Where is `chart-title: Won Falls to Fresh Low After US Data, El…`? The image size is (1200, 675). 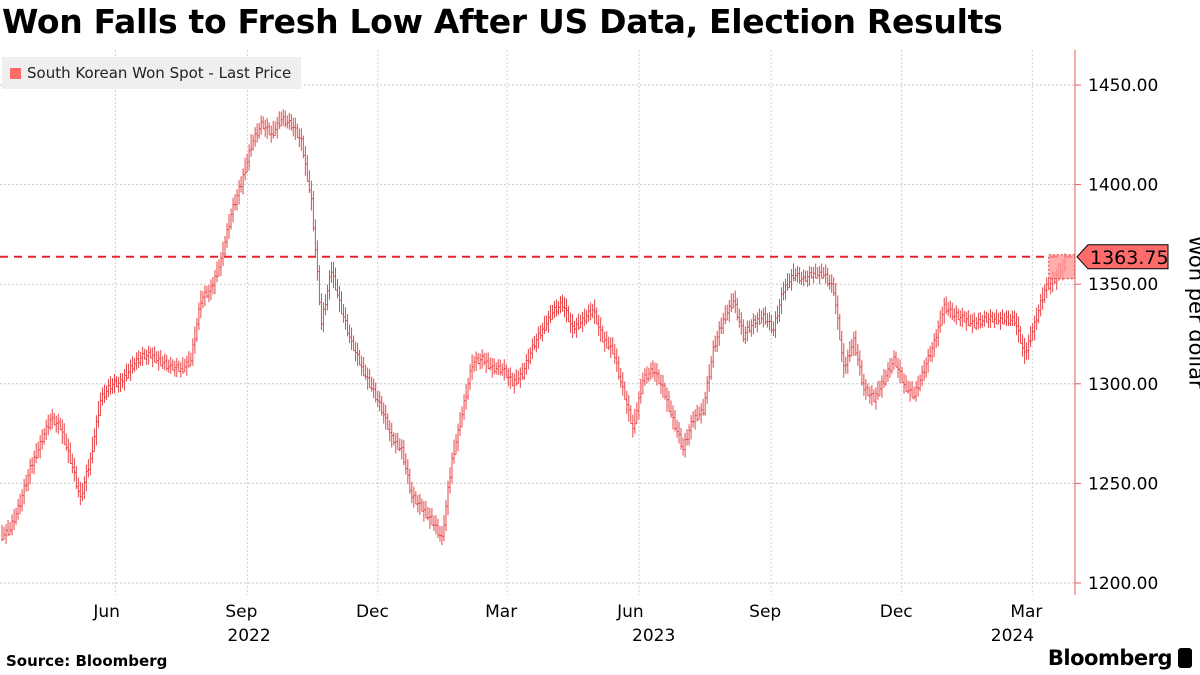
chart-title: Won Falls to Fresh Low After US Data, El… is located at coordinates (502, 21).